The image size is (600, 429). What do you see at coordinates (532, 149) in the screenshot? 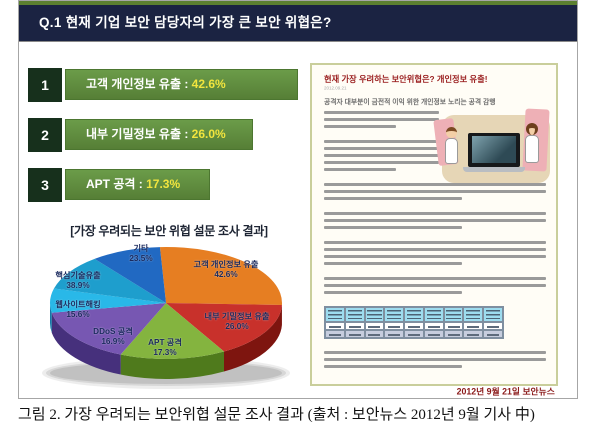
I see `person-right-body` at bounding box center [532, 149].